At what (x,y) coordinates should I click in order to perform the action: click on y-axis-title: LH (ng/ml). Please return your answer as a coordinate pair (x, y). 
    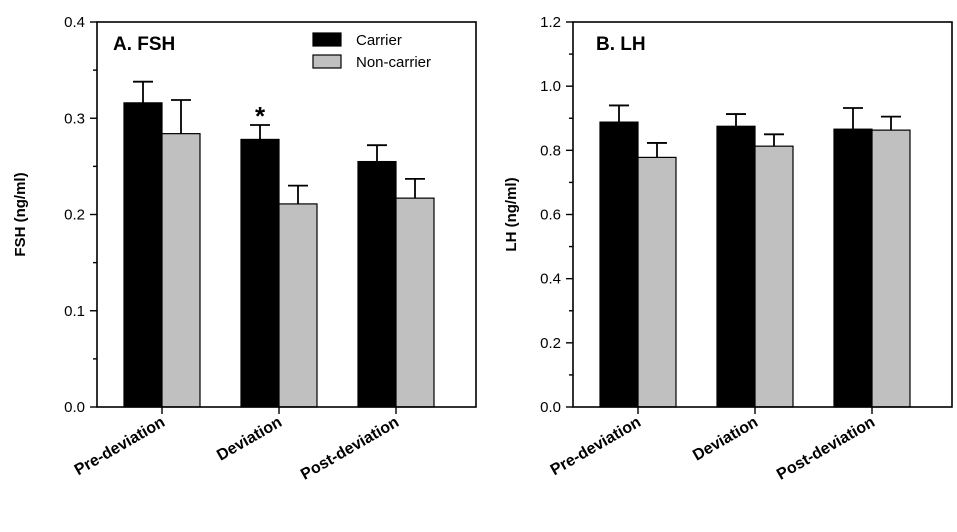
    Looking at the image, I should click on (511, 214).